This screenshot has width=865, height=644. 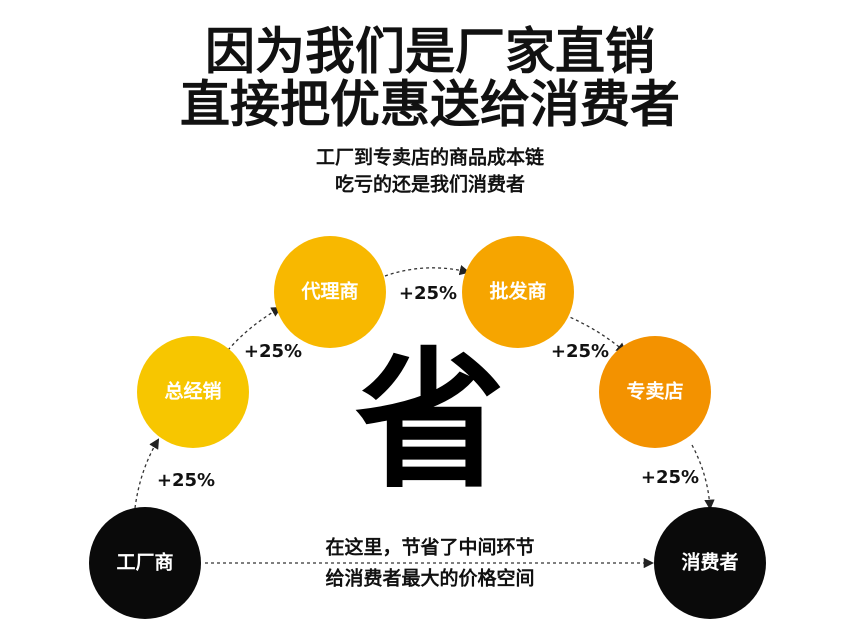 What do you see at coordinates (430, 184) in the screenshot?
I see `subtitle-line: 吃亏的还是我们消费者` at bounding box center [430, 184].